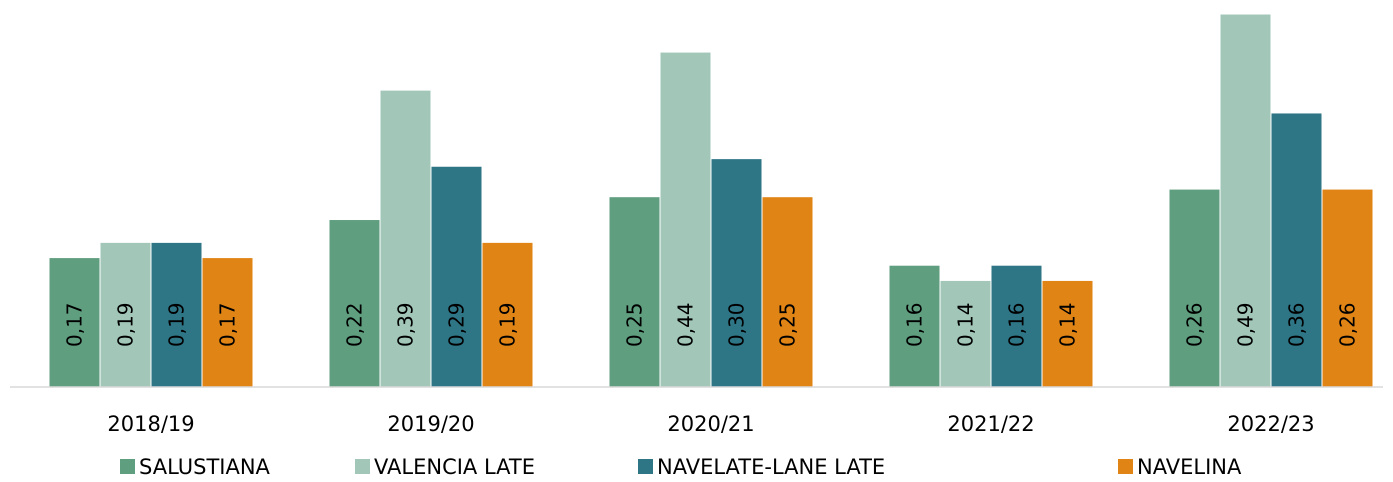 The height and width of the screenshot is (482, 1393). I want to click on data-label: 0,44, so click(686, 324).